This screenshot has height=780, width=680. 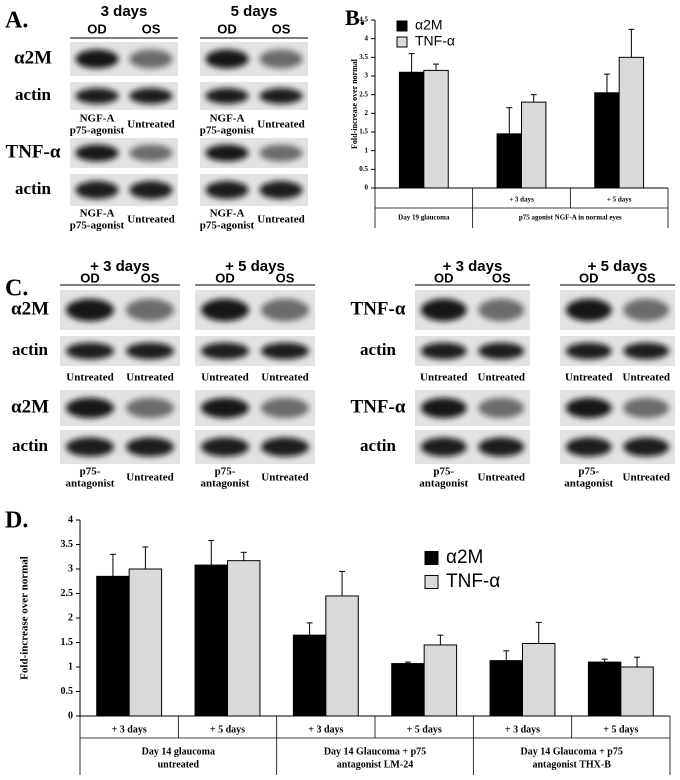 What do you see at coordinates (363, 132) in the screenshot?
I see `y-tick-label: 1.5` at bounding box center [363, 132].